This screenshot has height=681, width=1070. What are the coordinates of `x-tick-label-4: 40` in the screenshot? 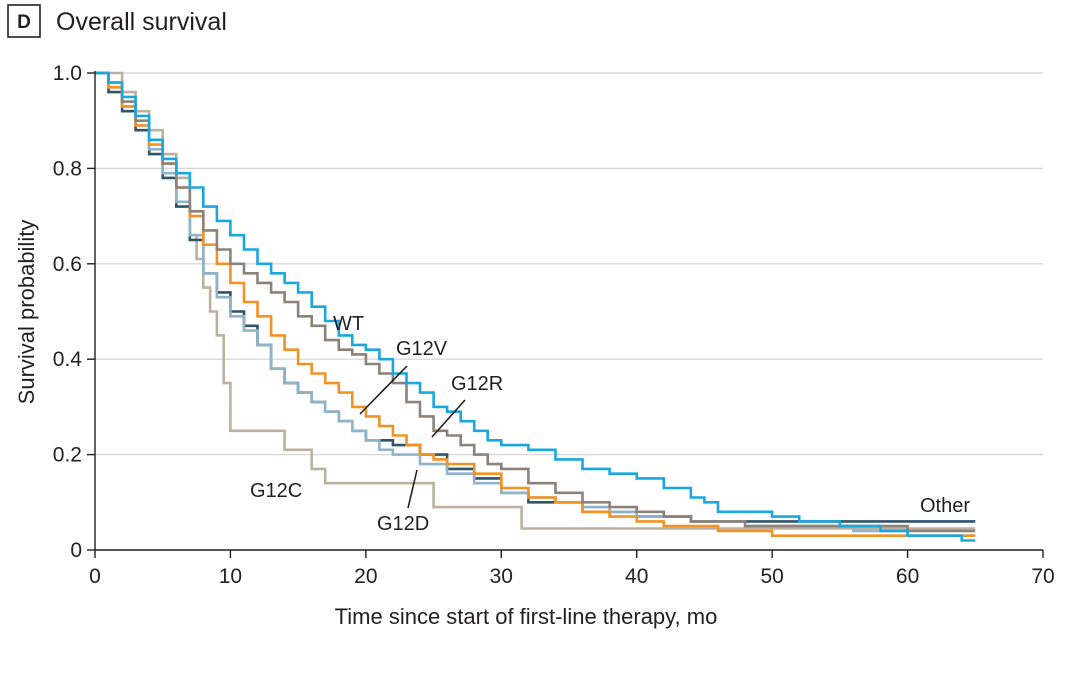 It's located at (636, 576).